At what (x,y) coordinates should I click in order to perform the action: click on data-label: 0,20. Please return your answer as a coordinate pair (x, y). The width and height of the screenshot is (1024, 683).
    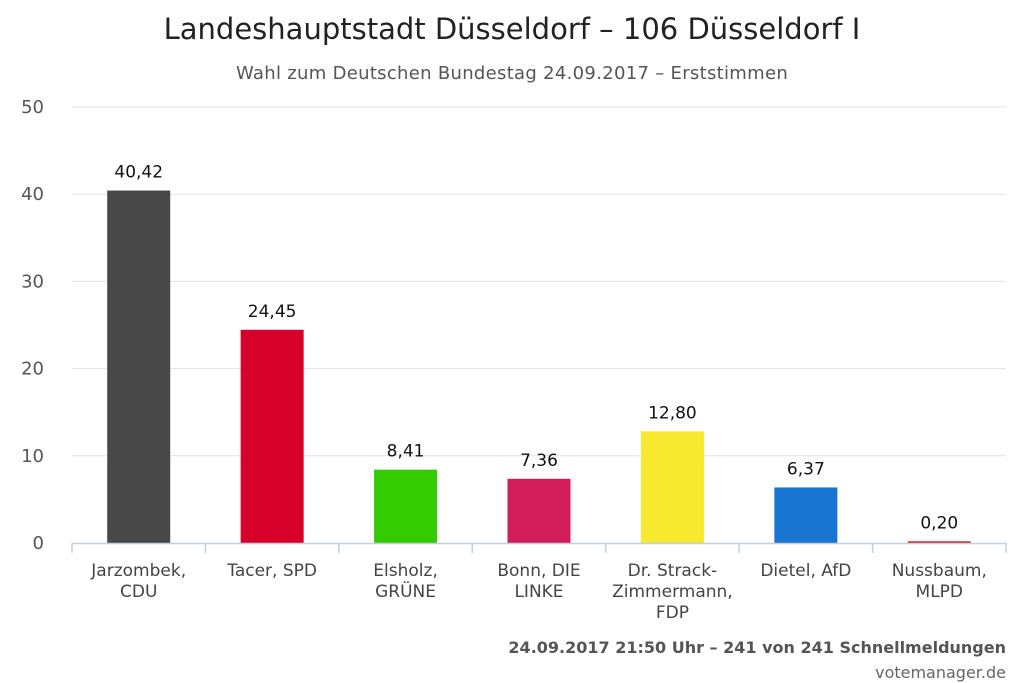
    Looking at the image, I should click on (939, 523).